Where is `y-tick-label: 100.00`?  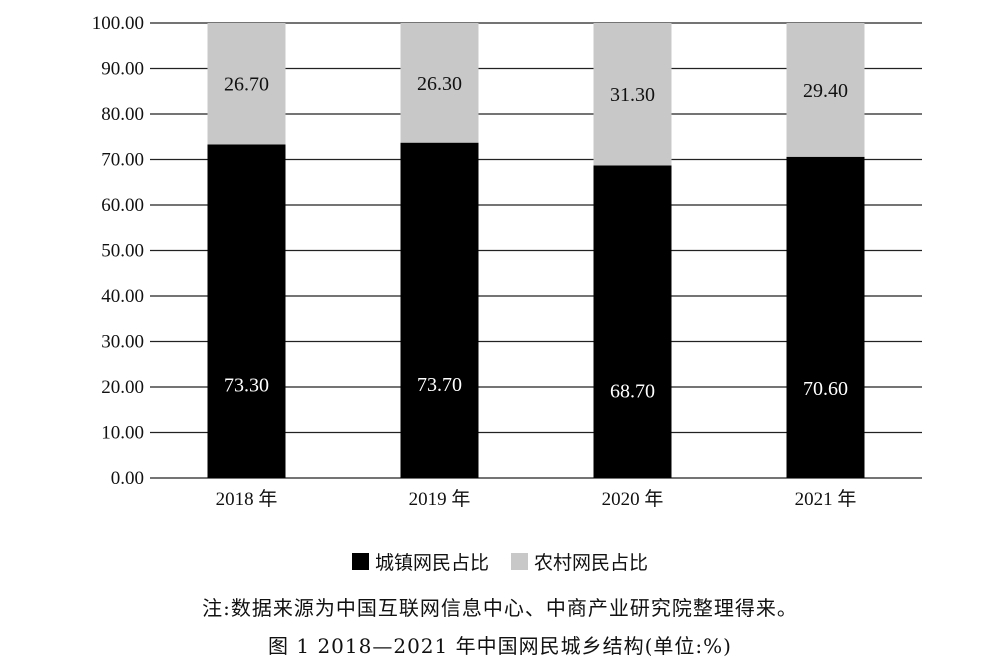 y-tick-label: 100.00 is located at coordinates (118, 23).